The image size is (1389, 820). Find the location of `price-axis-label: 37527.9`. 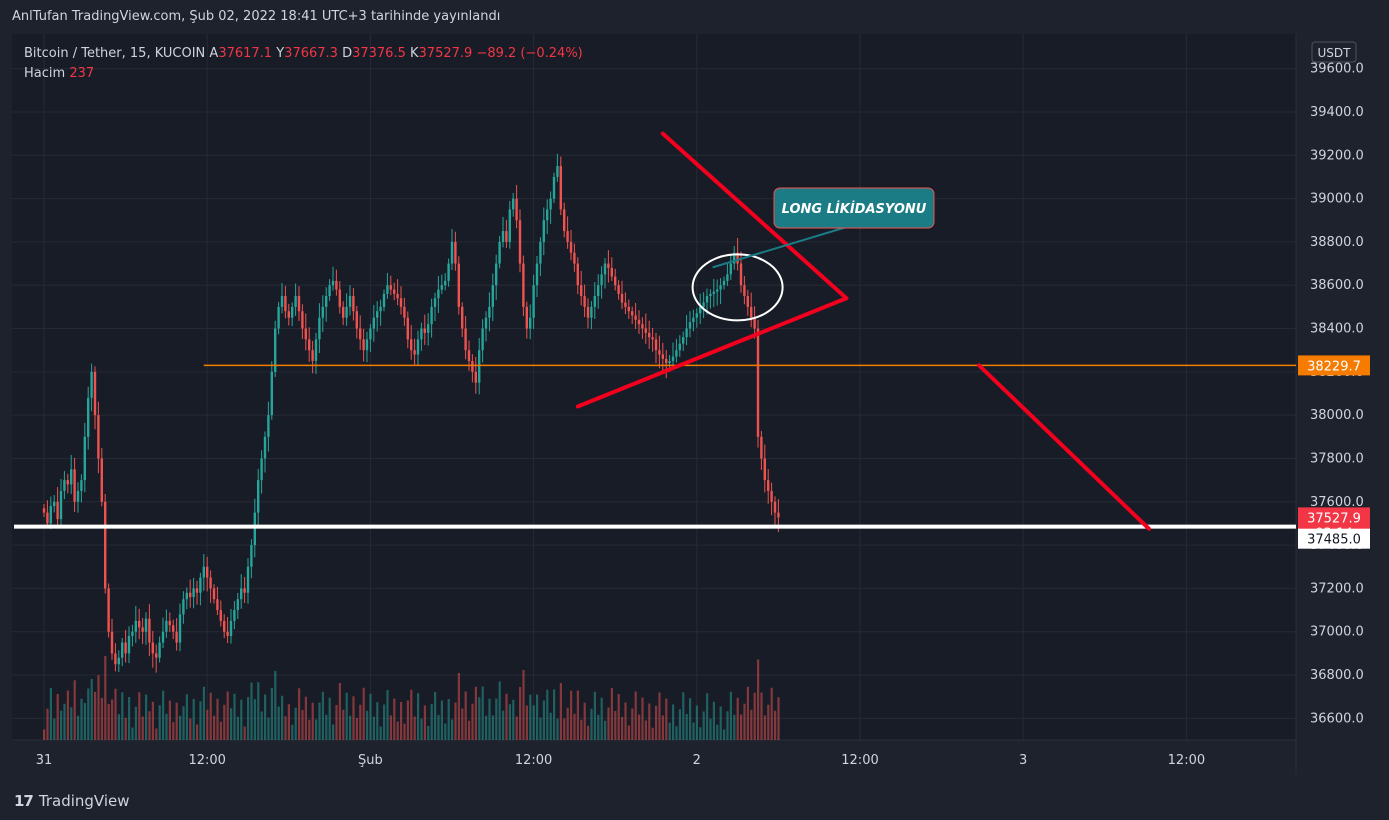

price-axis-label: 37527.9 is located at coordinates (1334, 518).